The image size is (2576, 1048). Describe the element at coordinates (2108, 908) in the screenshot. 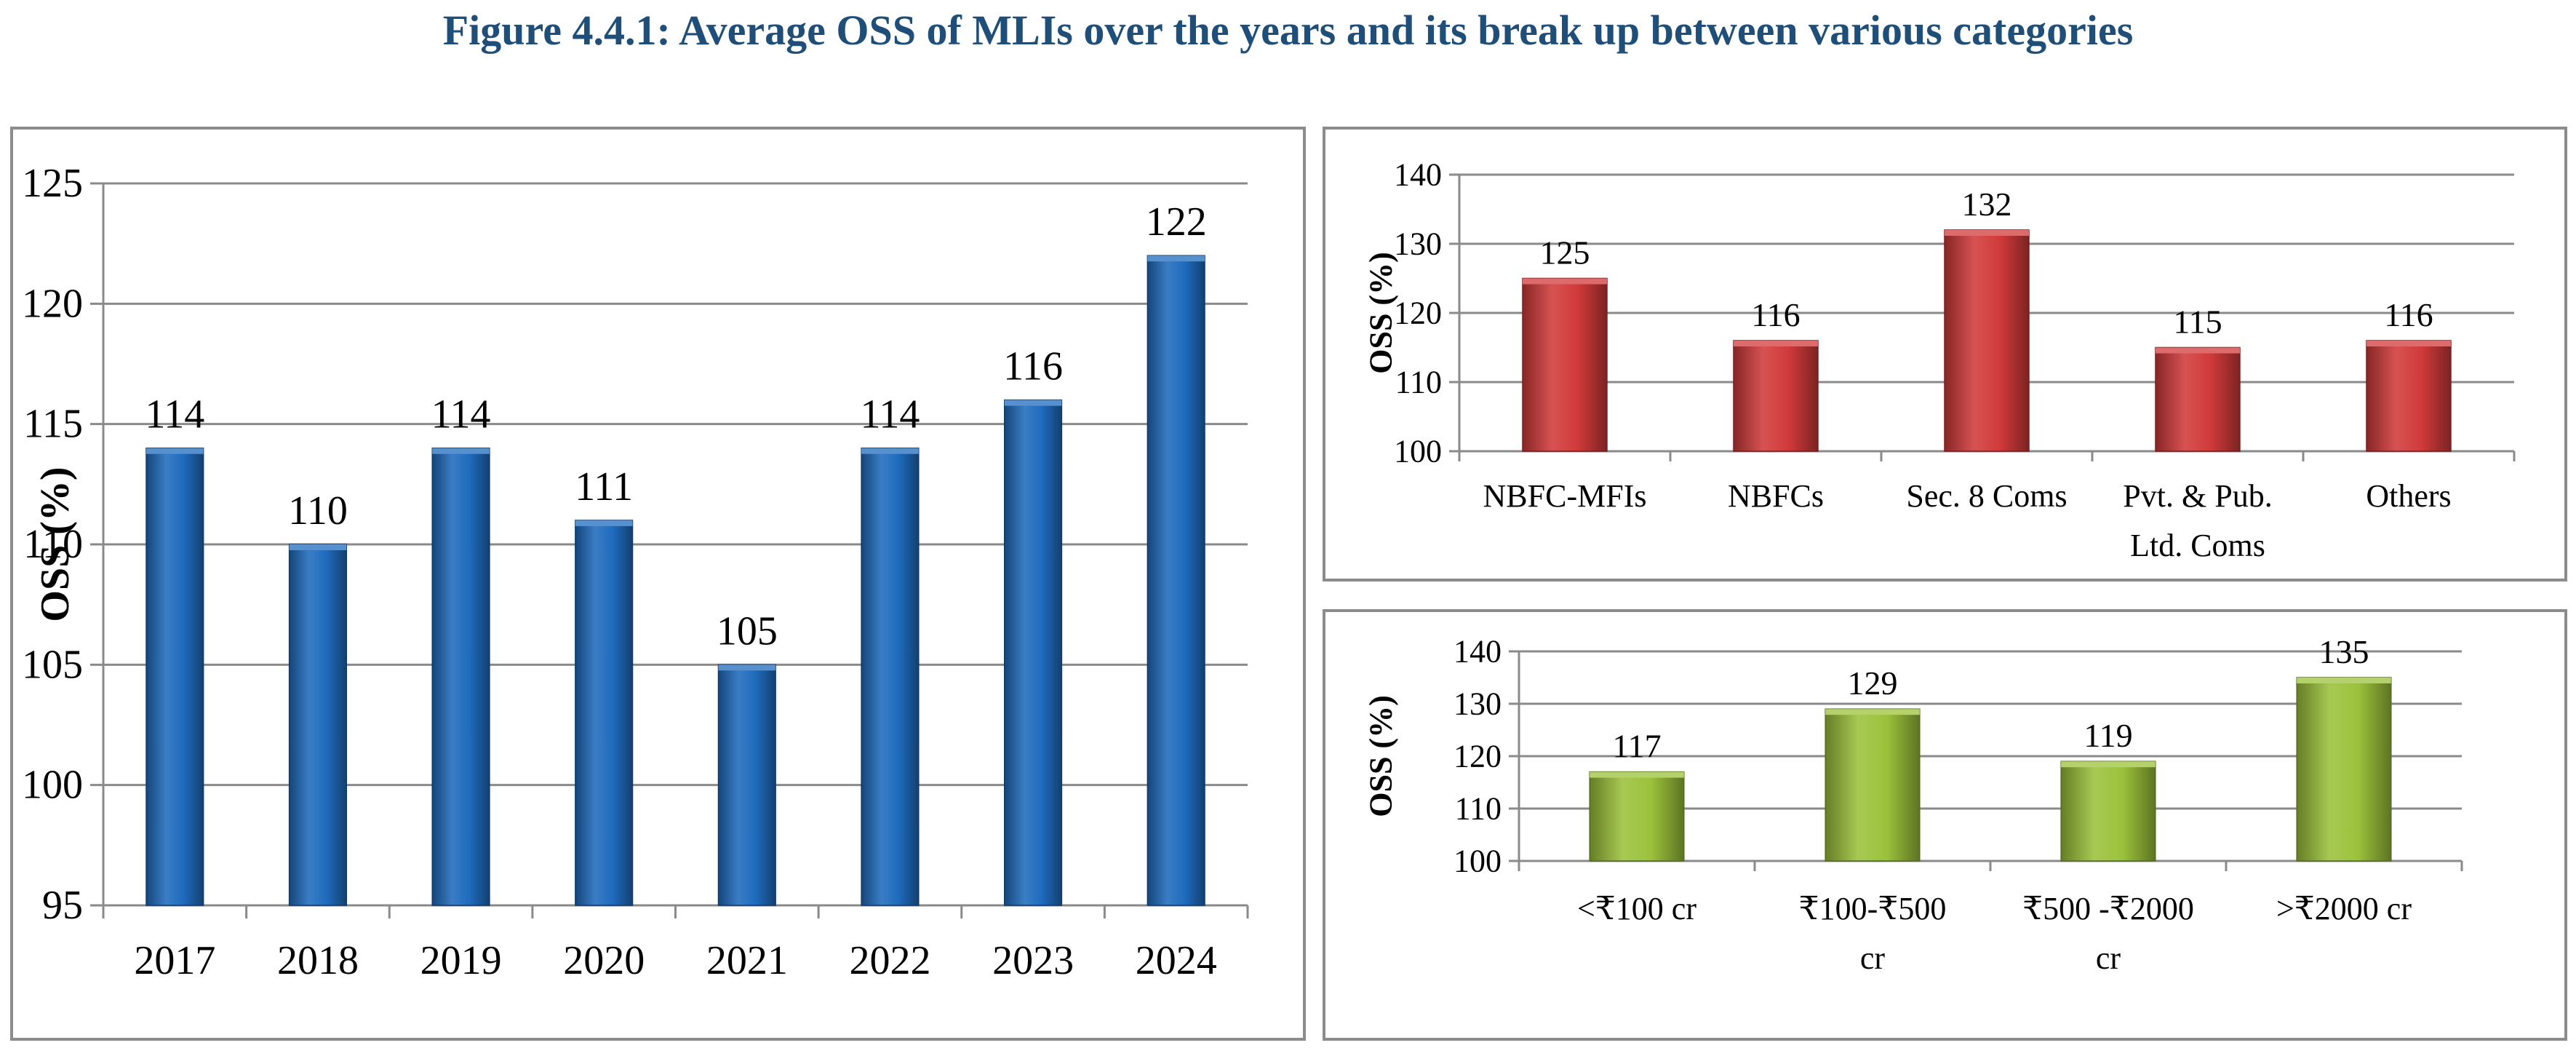

I see `x-category-label: ₹500 -₹2000` at that location.